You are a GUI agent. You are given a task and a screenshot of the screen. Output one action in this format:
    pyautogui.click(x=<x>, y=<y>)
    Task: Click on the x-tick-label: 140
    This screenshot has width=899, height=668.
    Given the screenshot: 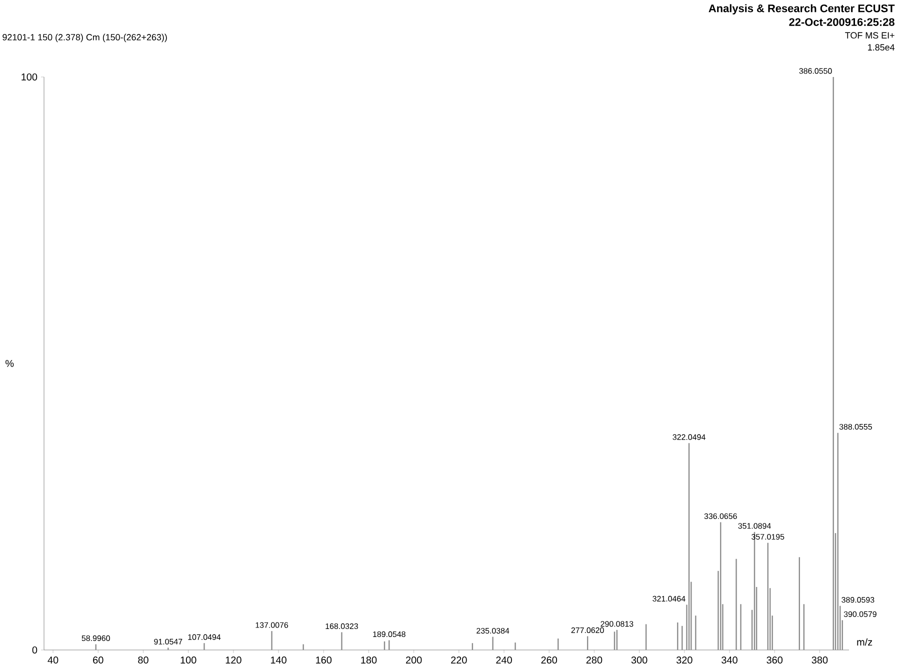 What is the action you would take?
    pyautogui.click(x=278, y=660)
    